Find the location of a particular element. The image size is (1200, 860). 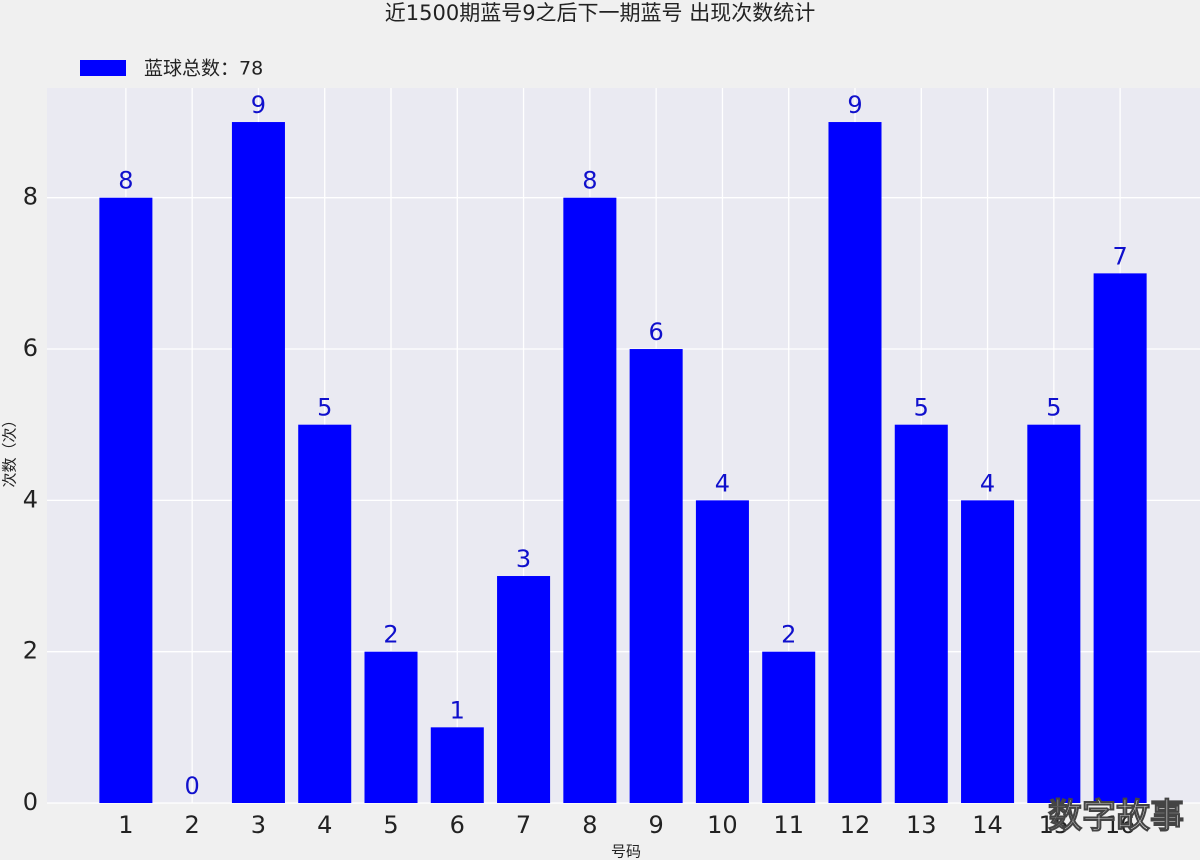

watermark: 数字故事 is located at coordinates (1116, 817).